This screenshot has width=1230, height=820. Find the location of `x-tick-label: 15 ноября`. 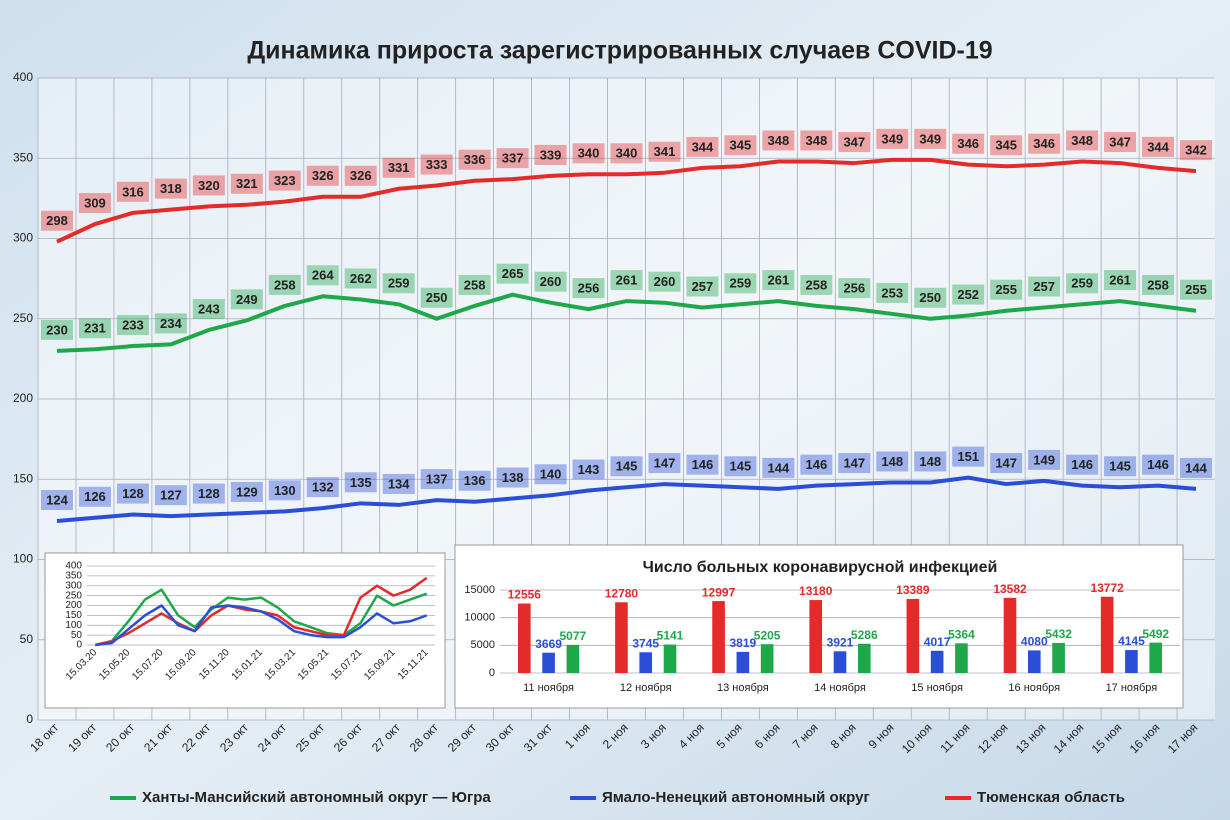

x-tick-label: 15 ноября is located at coordinates (937, 688).